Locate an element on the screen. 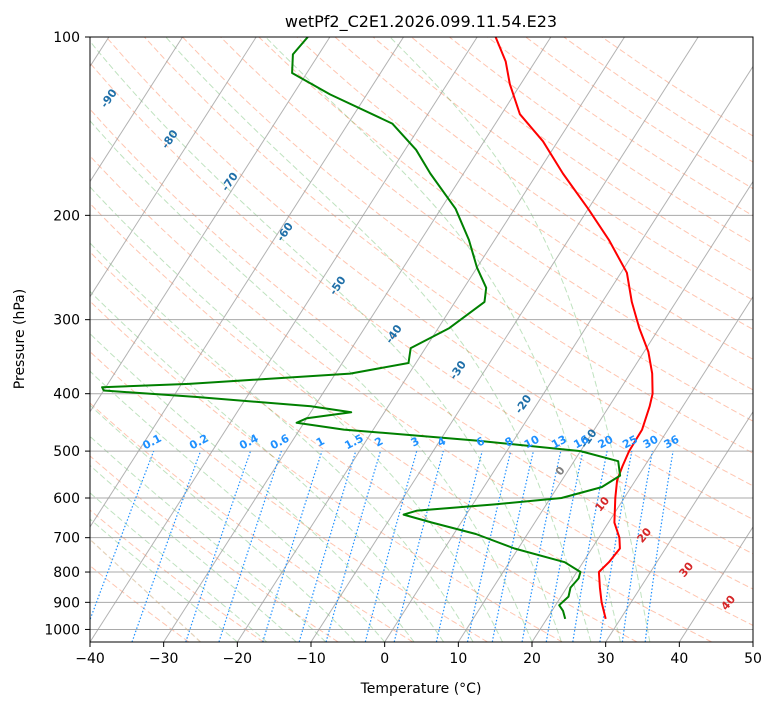 The image size is (775, 712). isotherm-label: -90 is located at coordinates (109, 98).